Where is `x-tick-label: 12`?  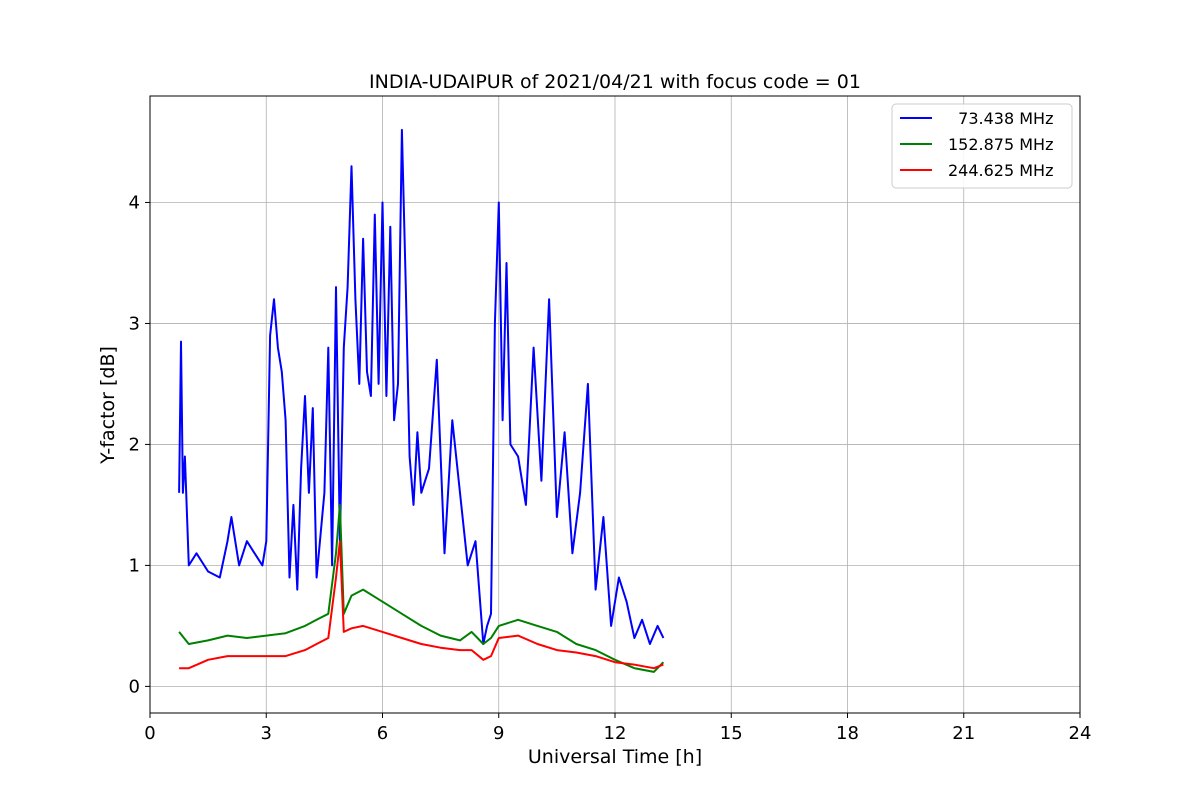 x-tick-label: 12 is located at coordinates (615, 733).